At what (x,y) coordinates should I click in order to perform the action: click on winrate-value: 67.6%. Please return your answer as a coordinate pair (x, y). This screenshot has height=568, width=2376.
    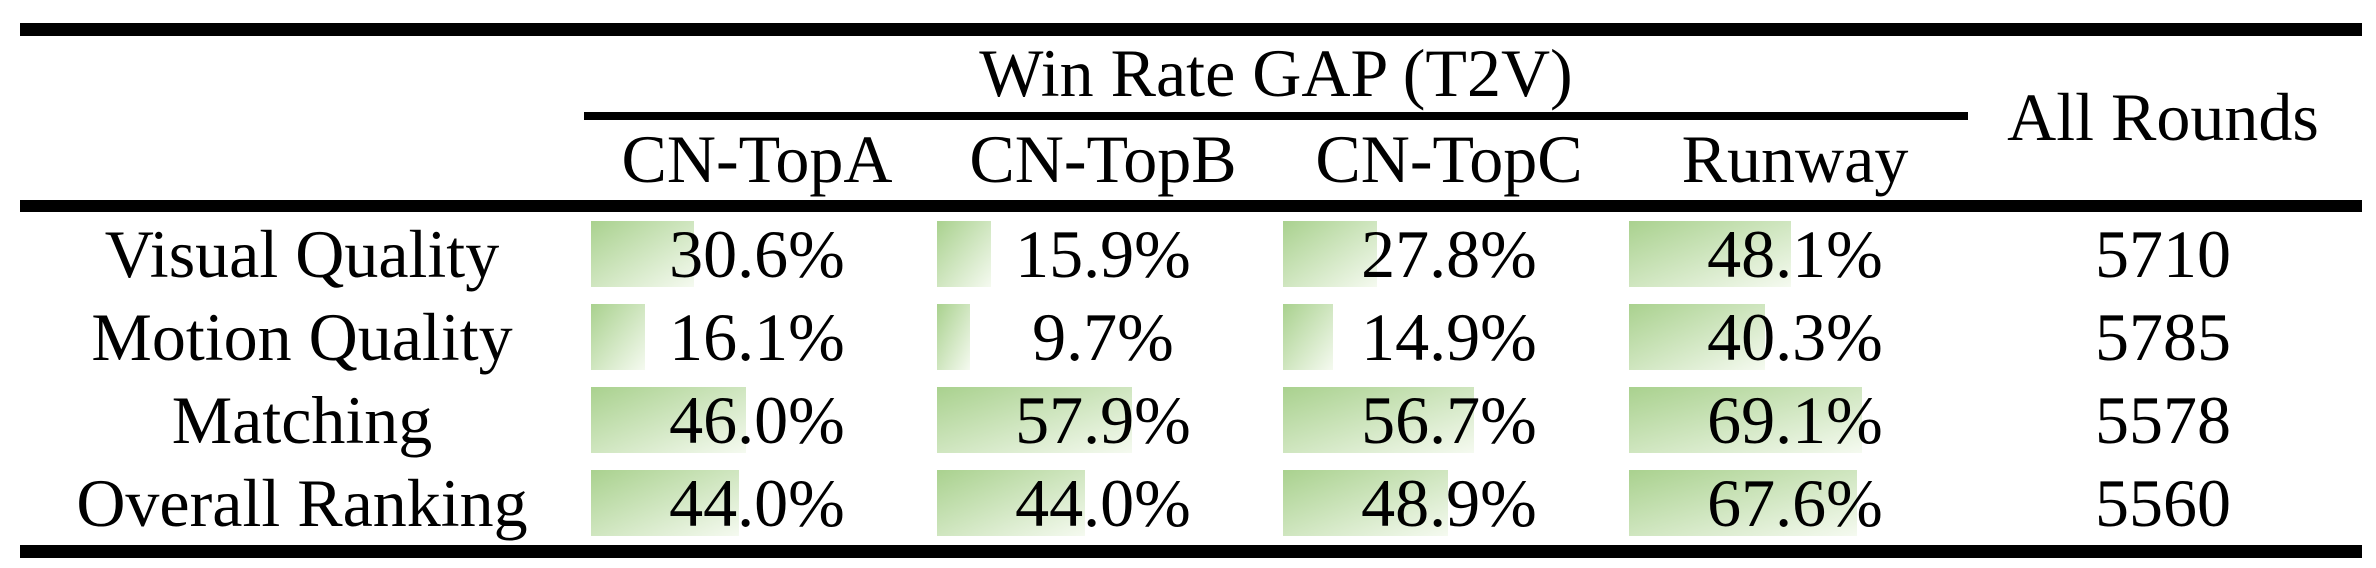
    Looking at the image, I should click on (1795, 503).